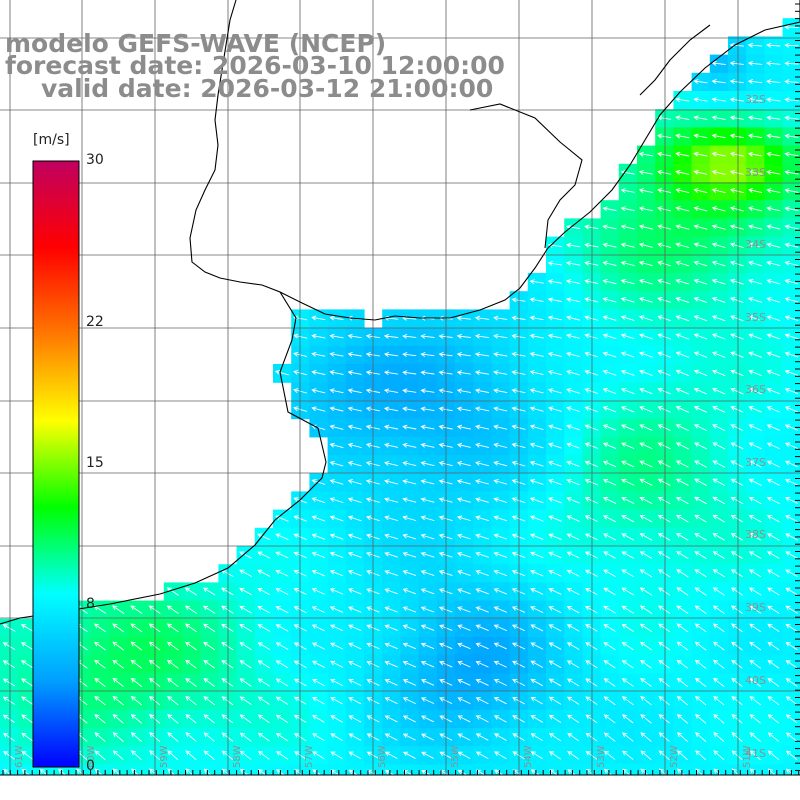 The image size is (800, 800). Describe the element at coordinates (755, 426) in the screenshot. I see `latitude-labels: 32S 33S 34S 35S 36S 37S 38S 39S 40S 41S` at that location.